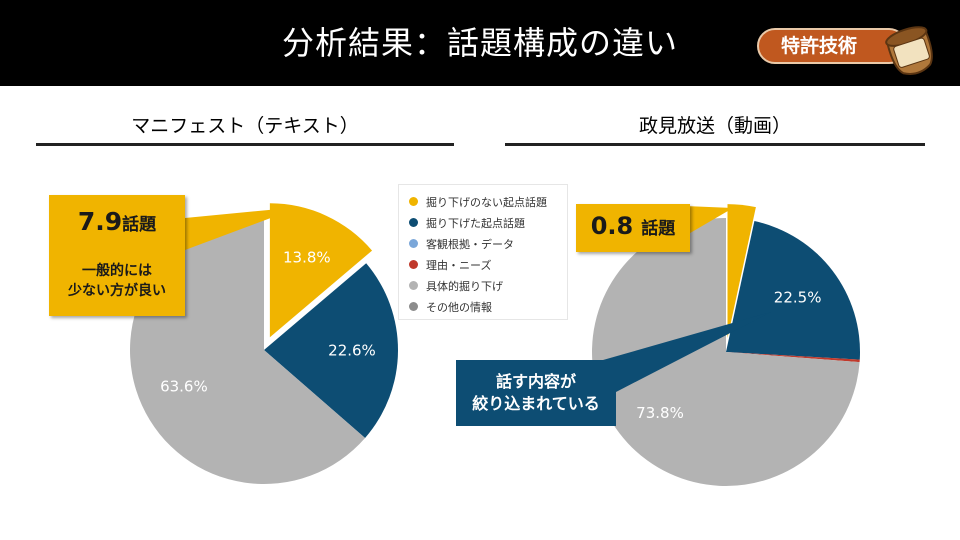 The image size is (960, 540). I want to click on slice-data-label: 22.5%, so click(798, 298).